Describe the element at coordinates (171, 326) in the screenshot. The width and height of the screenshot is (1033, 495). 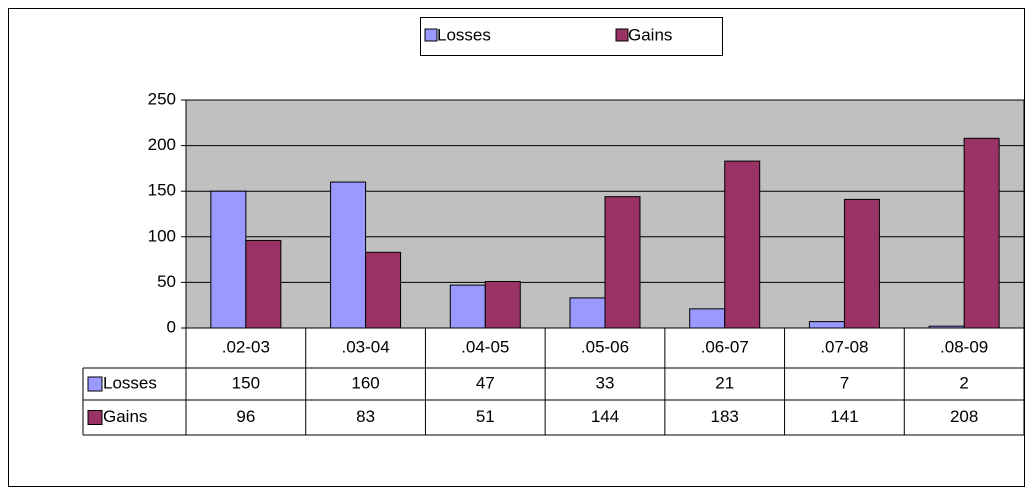
I see `y-tick-label: 0` at that location.